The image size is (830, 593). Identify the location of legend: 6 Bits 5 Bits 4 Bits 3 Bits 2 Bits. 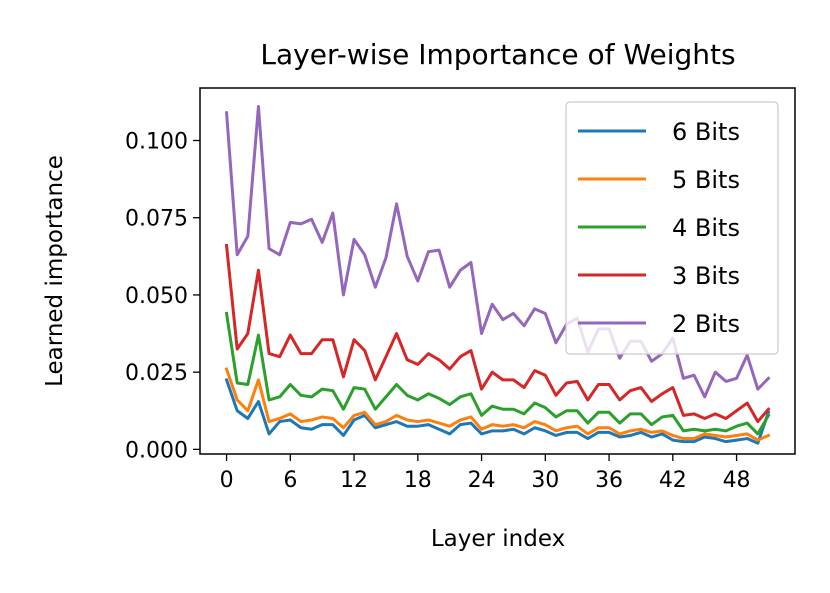
(672, 228).